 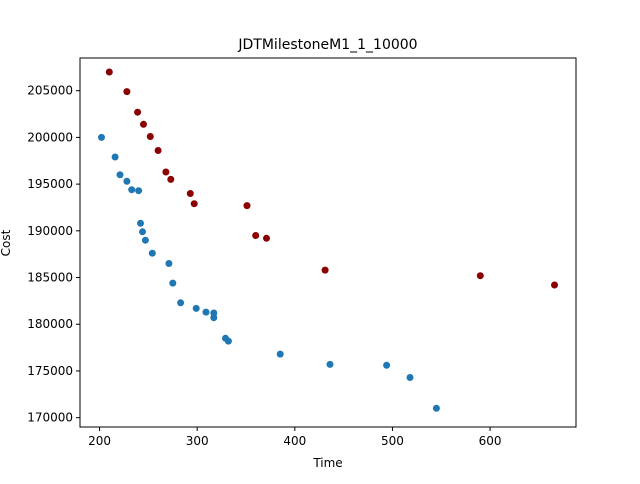 What do you see at coordinates (50, 324) in the screenshot?
I see `y-tick-label: 180000` at bounding box center [50, 324].